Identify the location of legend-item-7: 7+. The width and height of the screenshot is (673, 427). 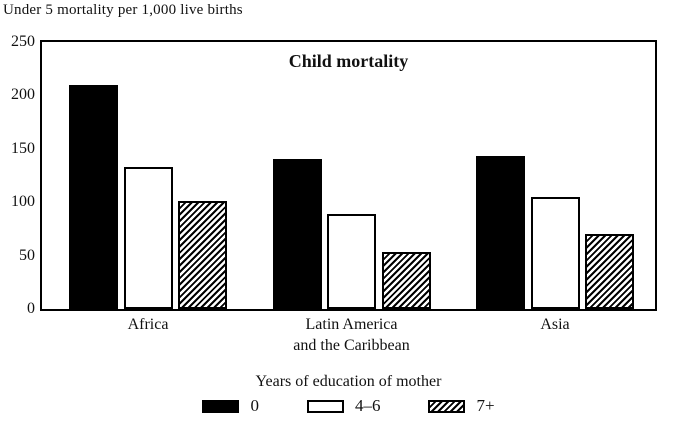
(461, 406).